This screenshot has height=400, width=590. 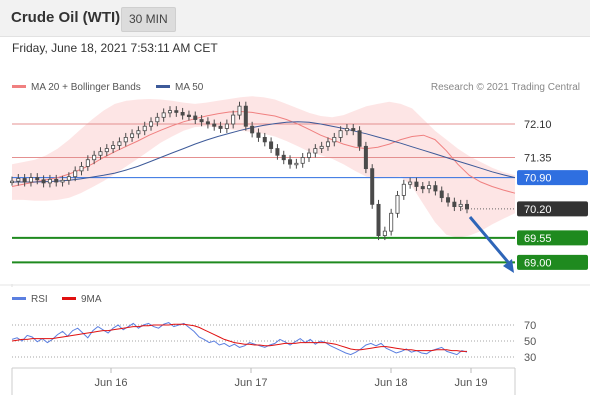 What do you see at coordinates (538, 263) in the screenshot?
I see `level-label-69.00: 69.00` at bounding box center [538, 263].